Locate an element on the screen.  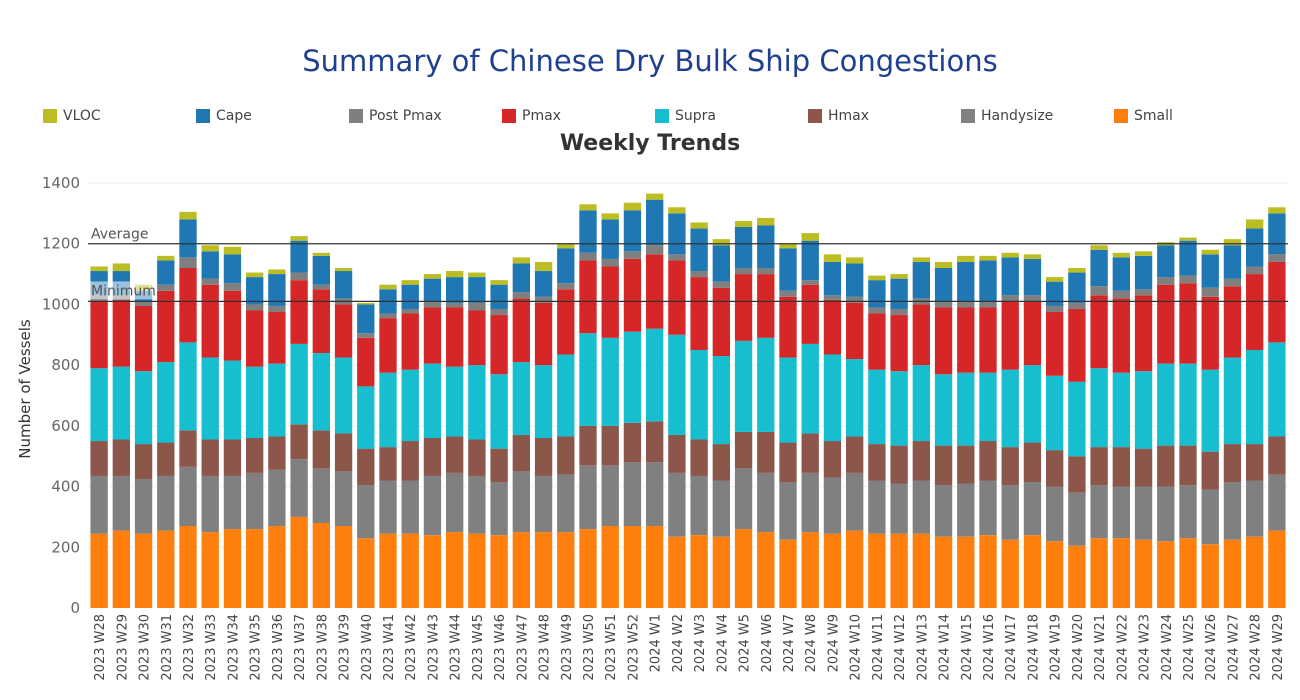
legend-item-small: Small is located at coordinates (1143, 116).